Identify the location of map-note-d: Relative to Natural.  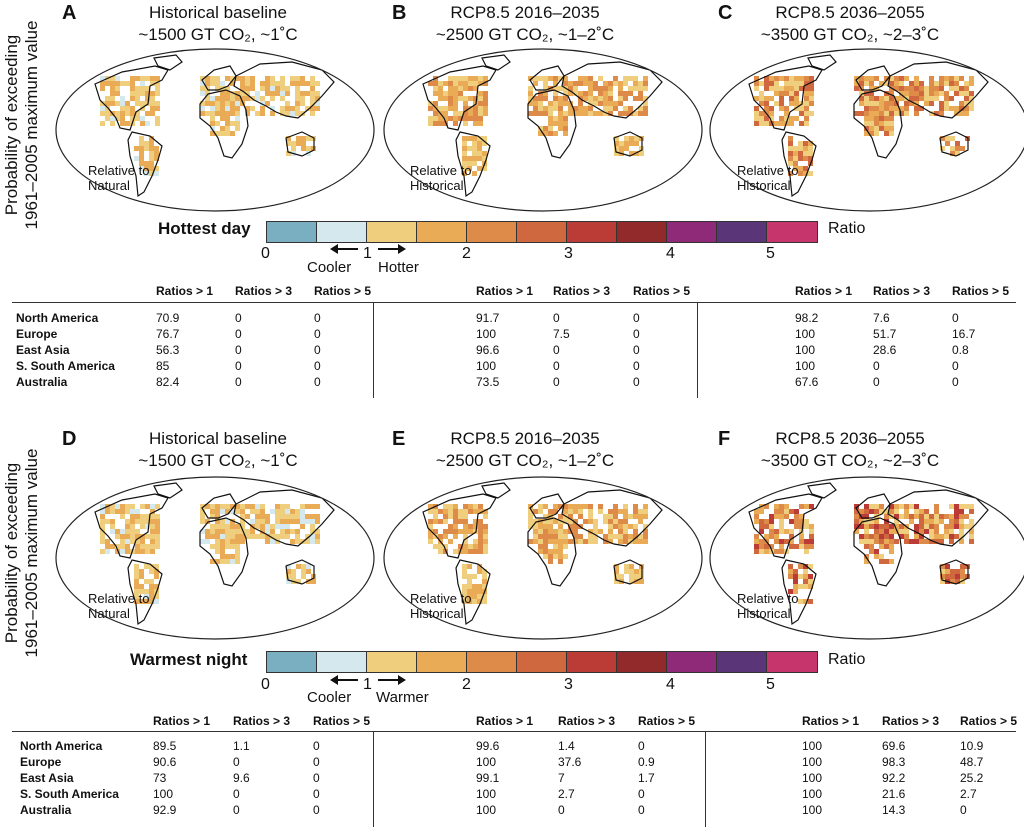
(119, 606).